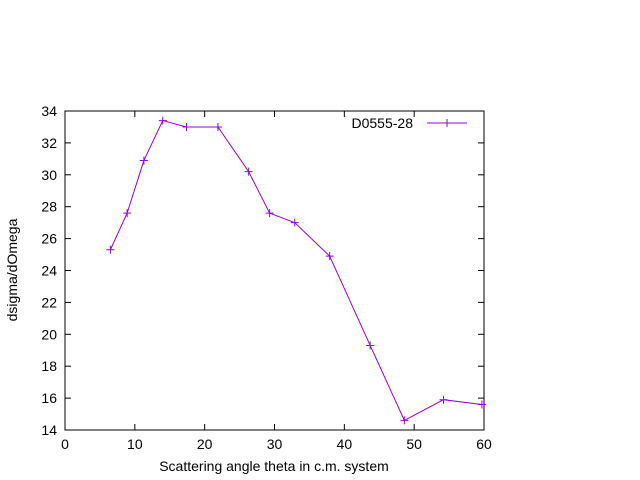 This screenshot has height=480, width=640. What do you see at coordinates (49, 366) in the screenshot?
I see `y-tick-label: 18` at bounding box center [49, 366].